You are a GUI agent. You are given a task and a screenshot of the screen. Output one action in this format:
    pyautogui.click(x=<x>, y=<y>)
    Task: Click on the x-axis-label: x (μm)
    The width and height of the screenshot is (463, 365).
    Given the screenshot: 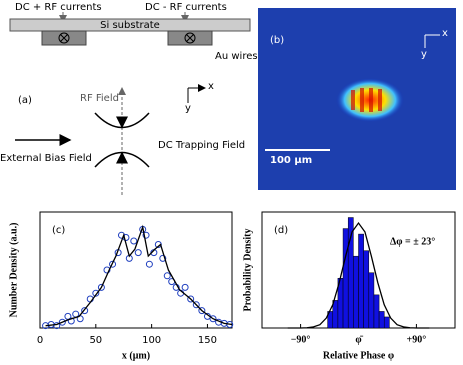 What is the action you would take?
    pyautogui.click(x=136, y=355)
    